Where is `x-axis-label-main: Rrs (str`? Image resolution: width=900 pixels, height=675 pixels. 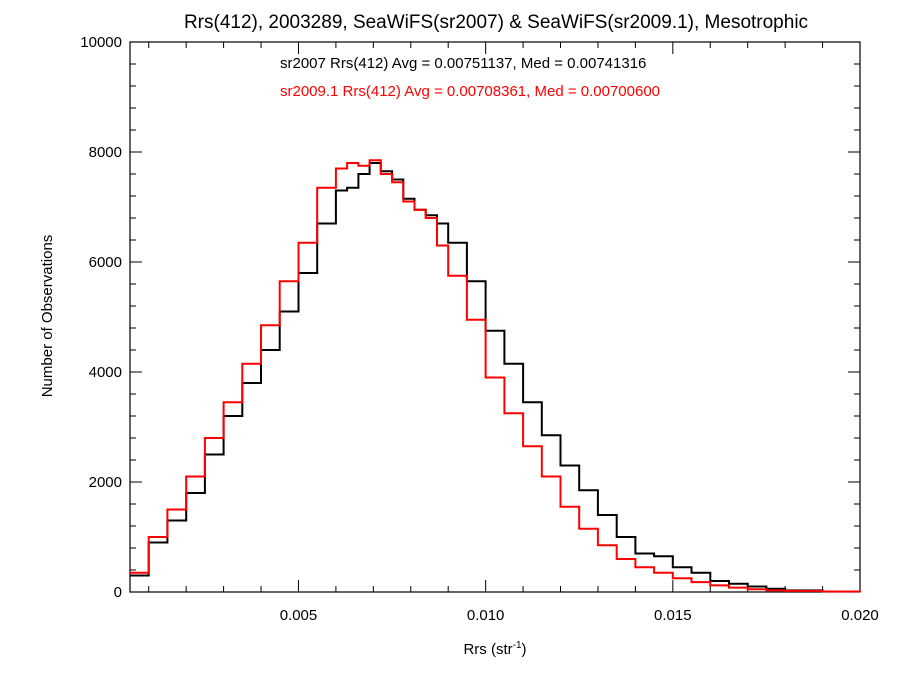 x-axis-label-main: Rrs (str is located at coordinates (487, 649).